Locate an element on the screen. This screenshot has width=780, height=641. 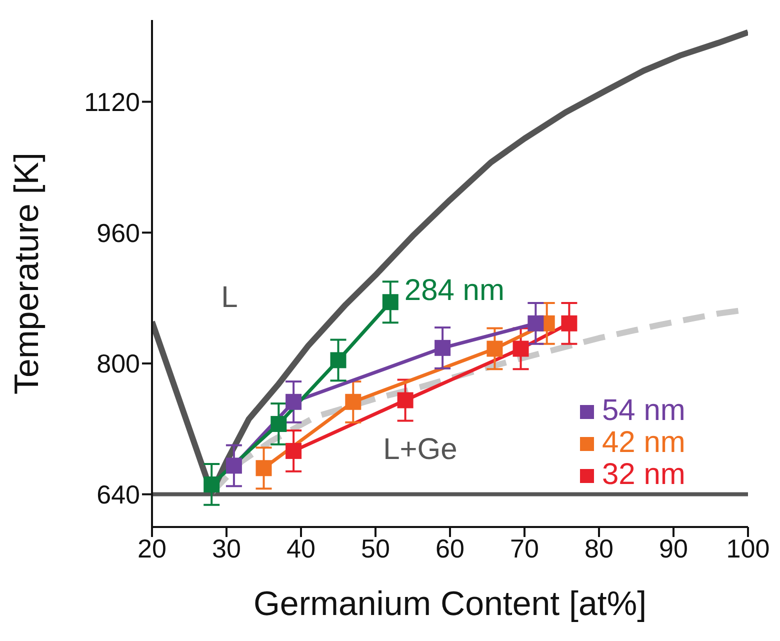
legend-label: 42 nm is located at coordinates (644, 442).